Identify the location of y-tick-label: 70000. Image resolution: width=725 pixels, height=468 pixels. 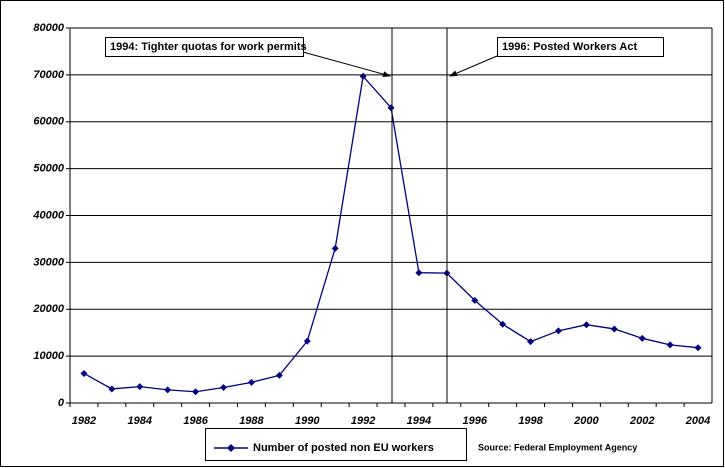
(48, 75).